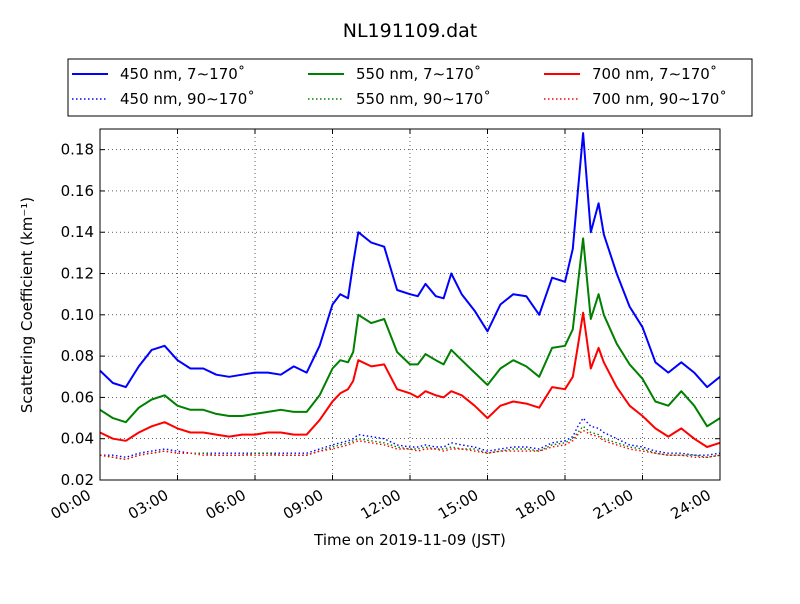  Describe the element at coordinates (77, 191) in the screenshot. I see `y-tick-label: 0.16` at that location.